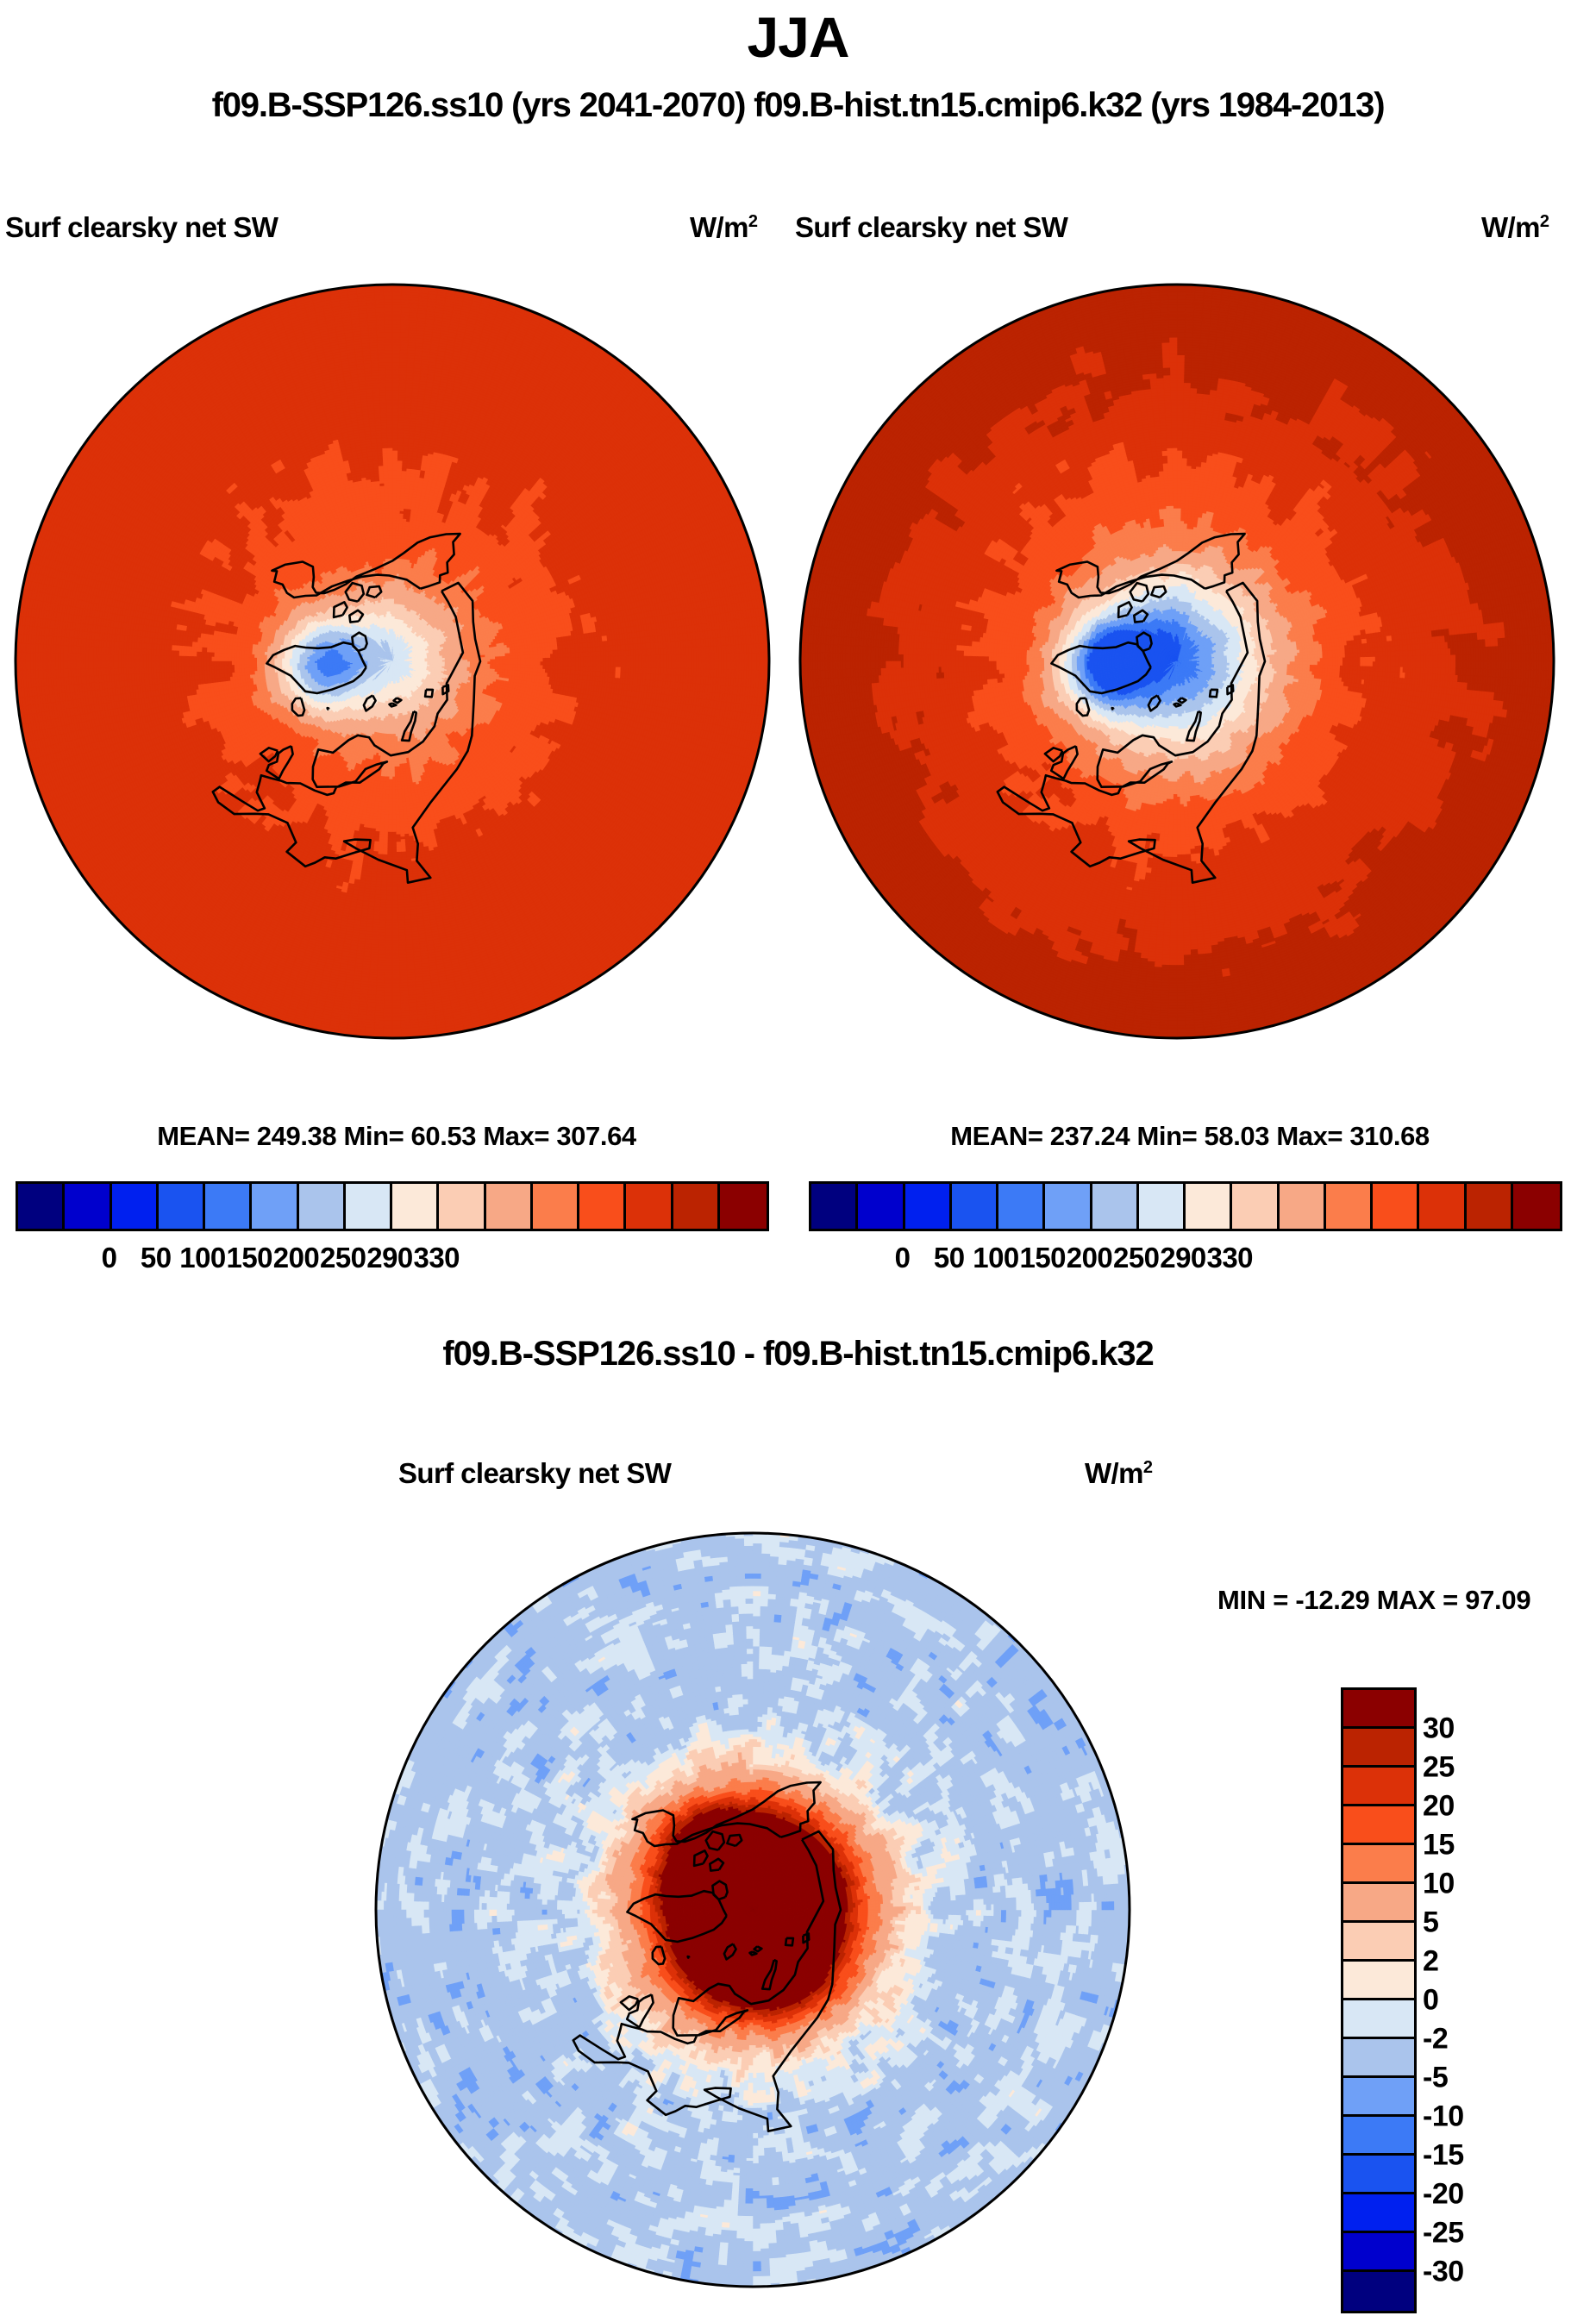 This screenshot has width=1596, height=2322. I want to click on colorbar-tick-label: -2, so click(1474, 2039).